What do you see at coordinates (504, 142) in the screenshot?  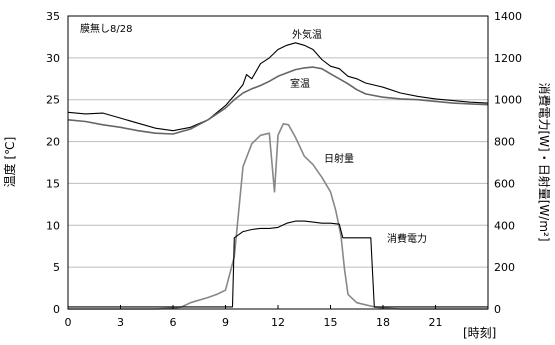 I see `y-right-tick-label: 800` at bounding box center [504, 142].